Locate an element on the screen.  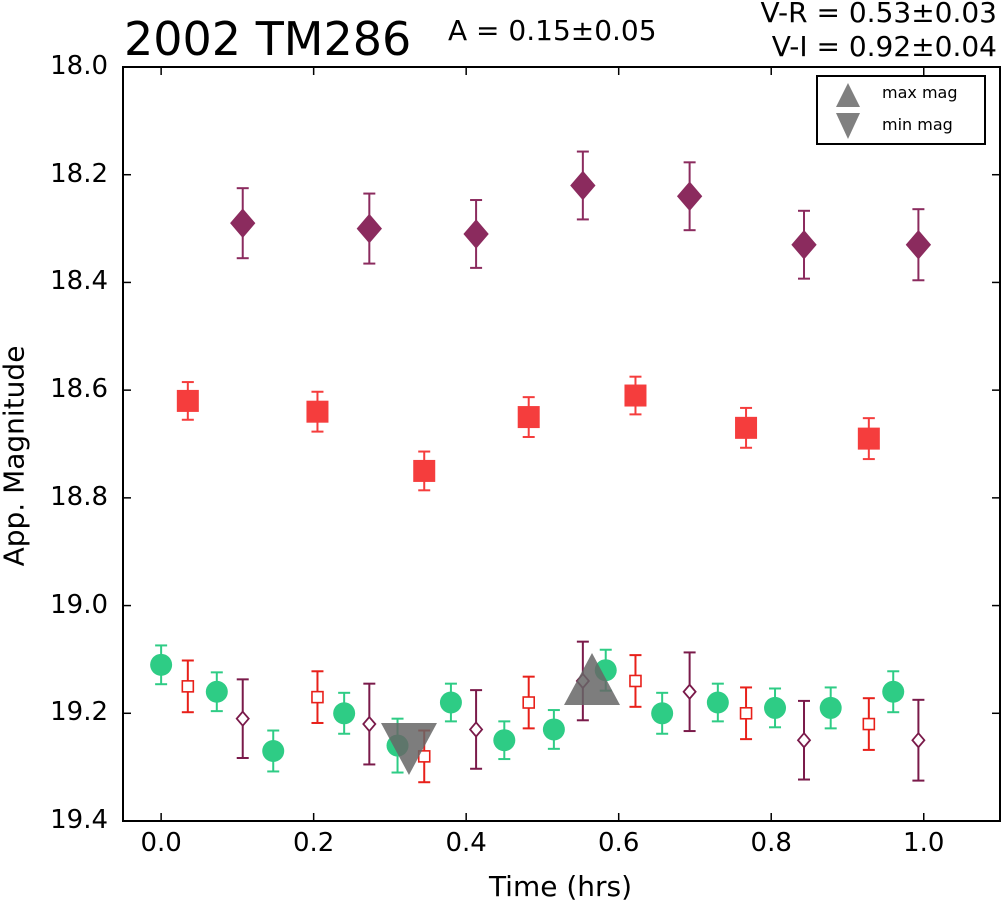
x-tick-label: 1.0 is located at coordinates (924, 843).